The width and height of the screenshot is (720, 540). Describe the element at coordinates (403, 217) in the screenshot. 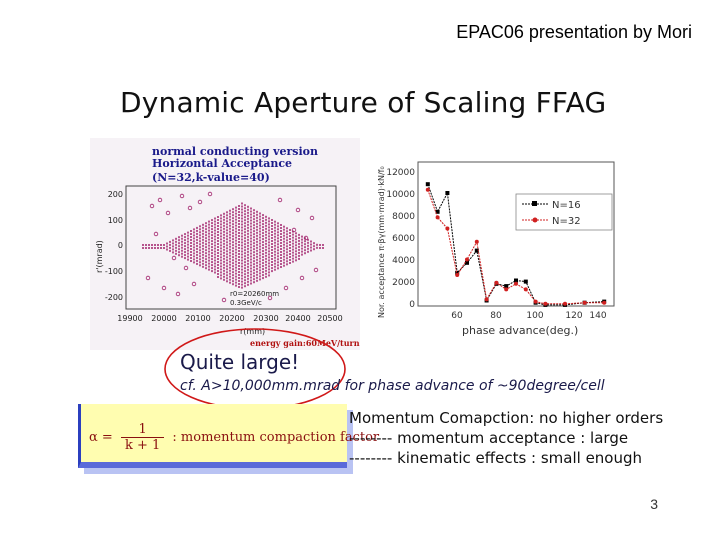

I see `right-y-tick-8000: 8000` at that location.